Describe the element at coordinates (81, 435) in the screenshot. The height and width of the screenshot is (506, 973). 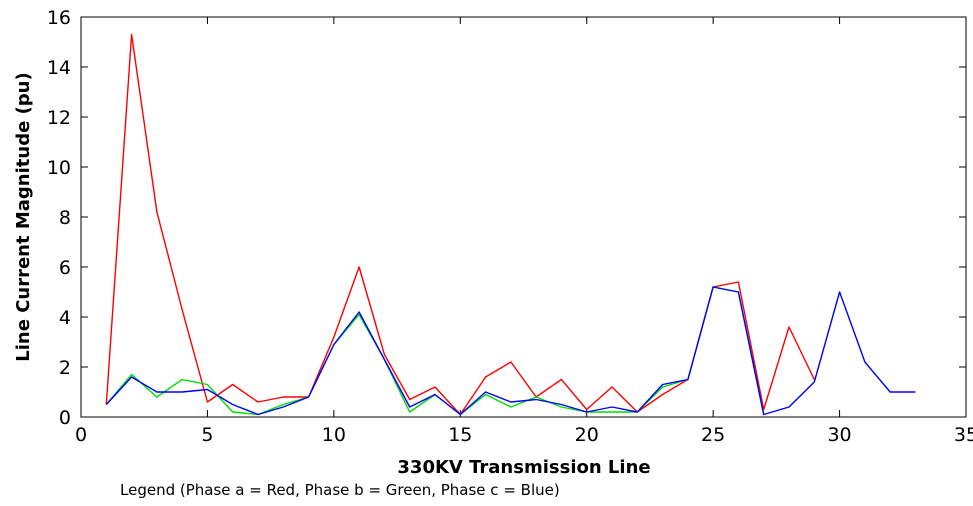
I see `x-tick-label: 0` at that location.